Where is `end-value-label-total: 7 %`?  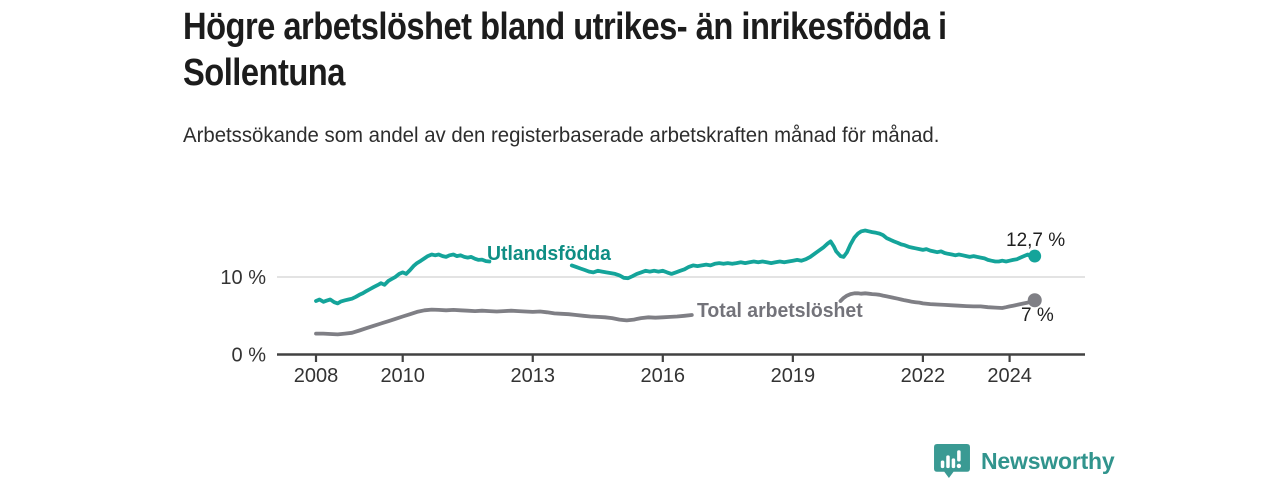
end-value-label-total: 7 % is located at coordinates (1037, 315).